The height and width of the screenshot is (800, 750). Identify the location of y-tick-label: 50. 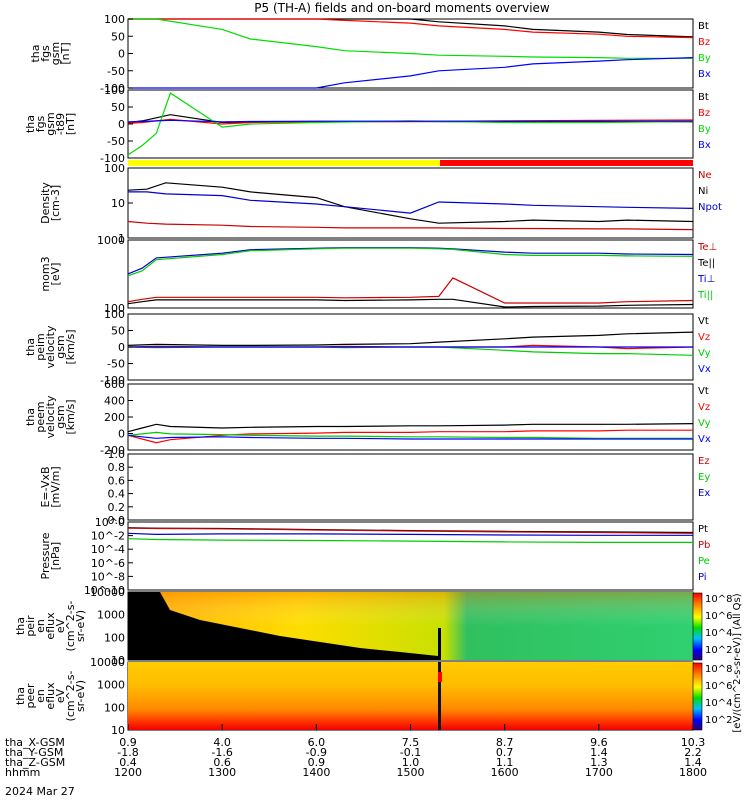
(118, 36).